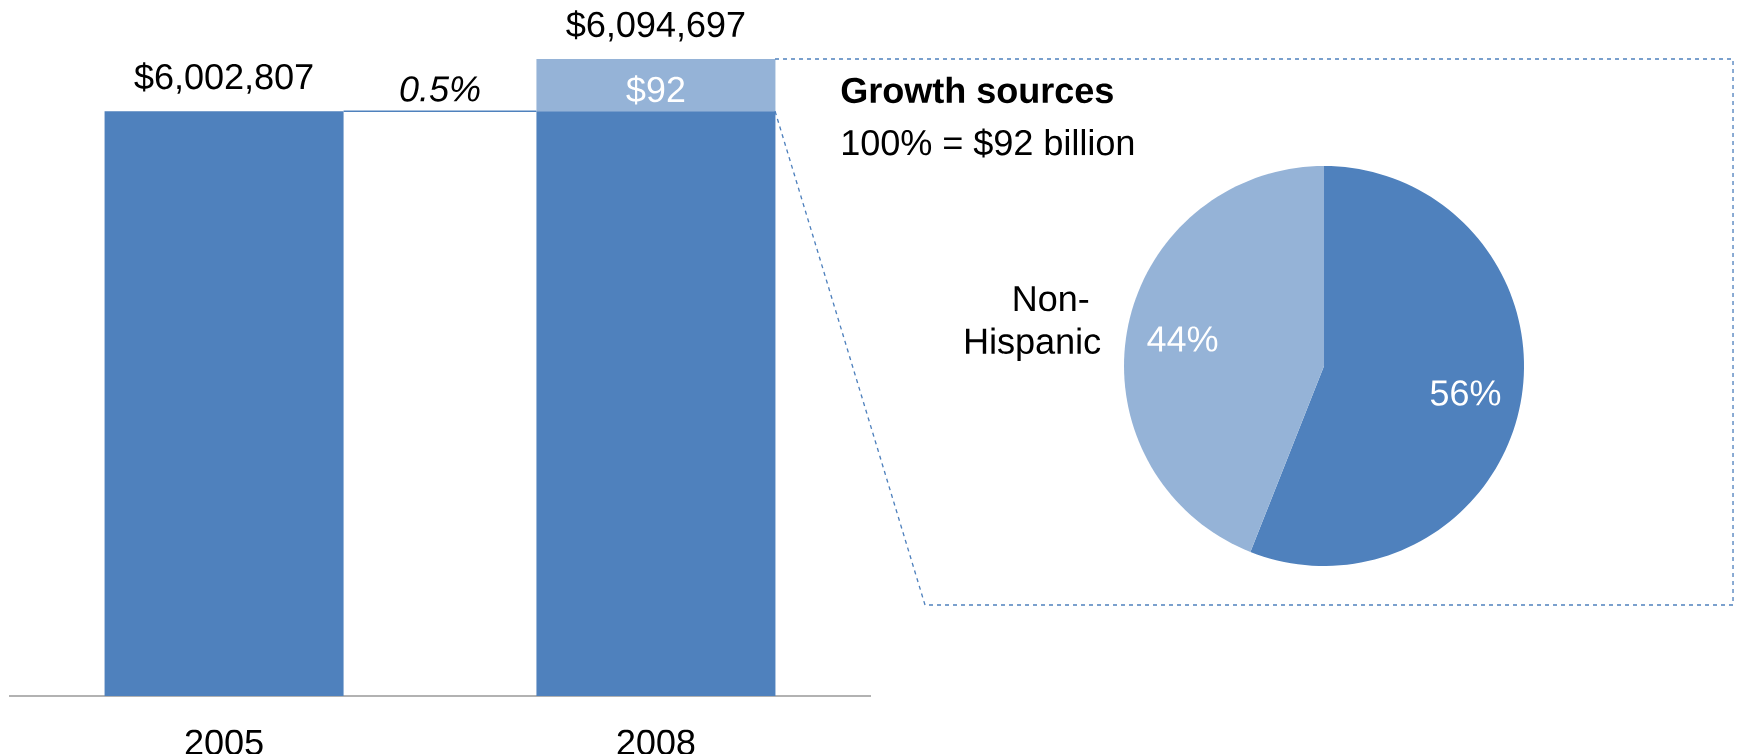 Image resolution: width=1737 pixels, height=754 pixels. I want to click on slice-label: Non-Hispanic, so click(1033, 324).